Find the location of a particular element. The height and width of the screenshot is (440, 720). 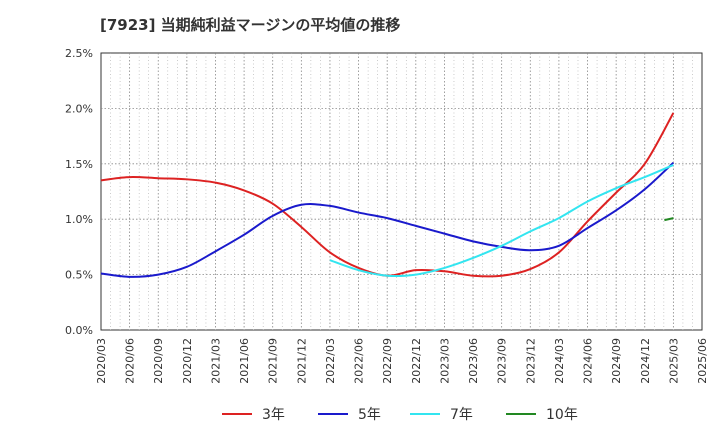

x-tick-label: 2022/09 is located at coordinates (387, 361).